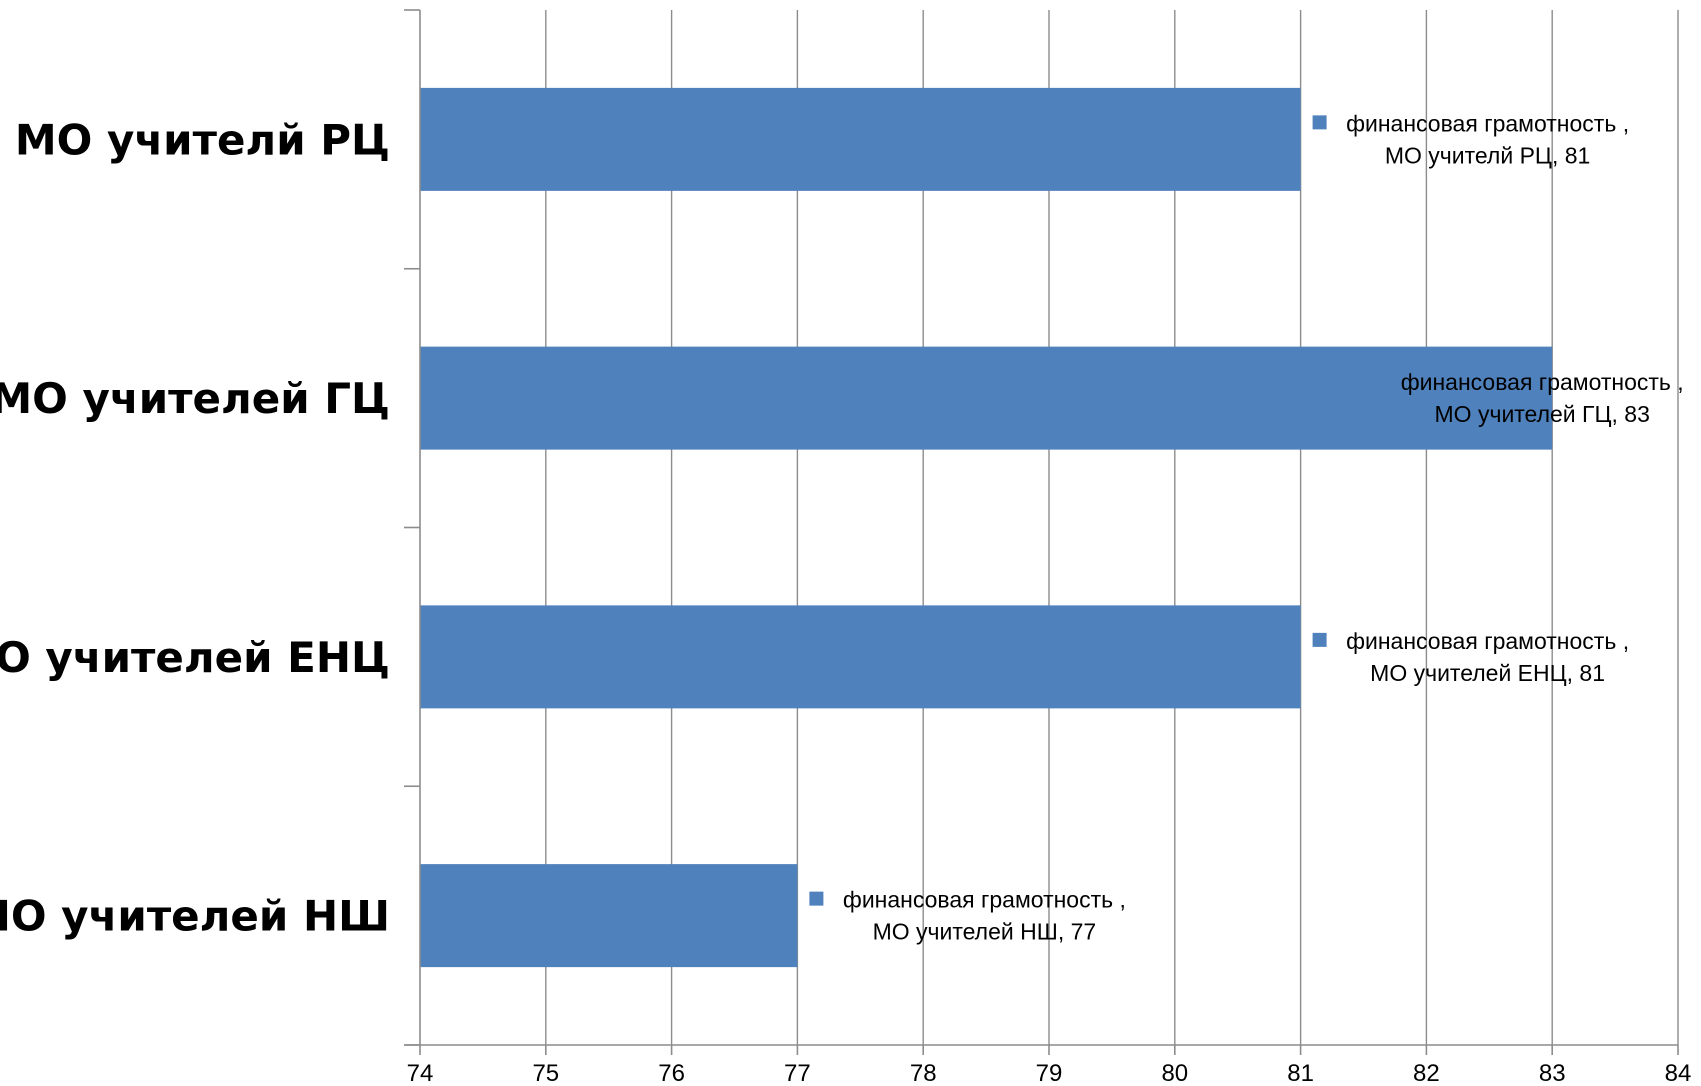  Describe the element at coordinates (1678, 1073) in the screenshot. I see `x-tick-label: 84` at that location.